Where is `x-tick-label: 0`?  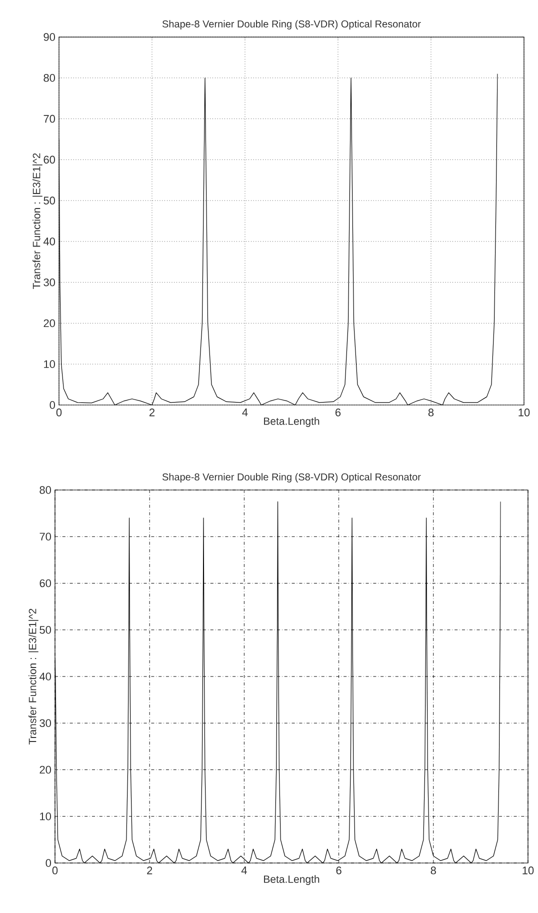
x-tick-label: 0 is located at coordinates (59, 412).